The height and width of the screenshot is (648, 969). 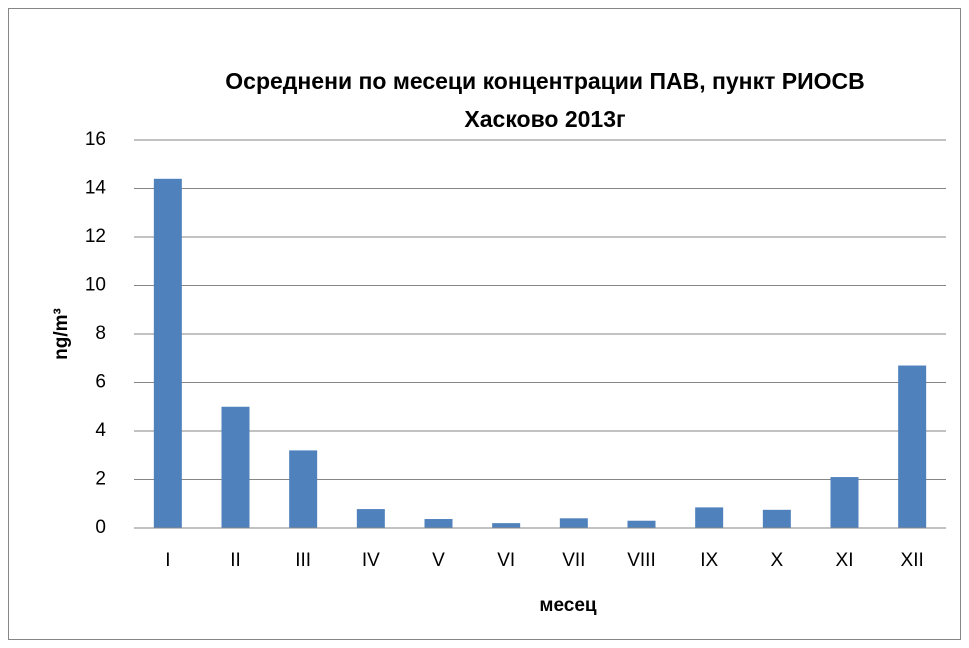 What do you see at coordinates (573, 560) in the screenshot?
I see `x-tick-label: VII` at bounding box center [573, 560].